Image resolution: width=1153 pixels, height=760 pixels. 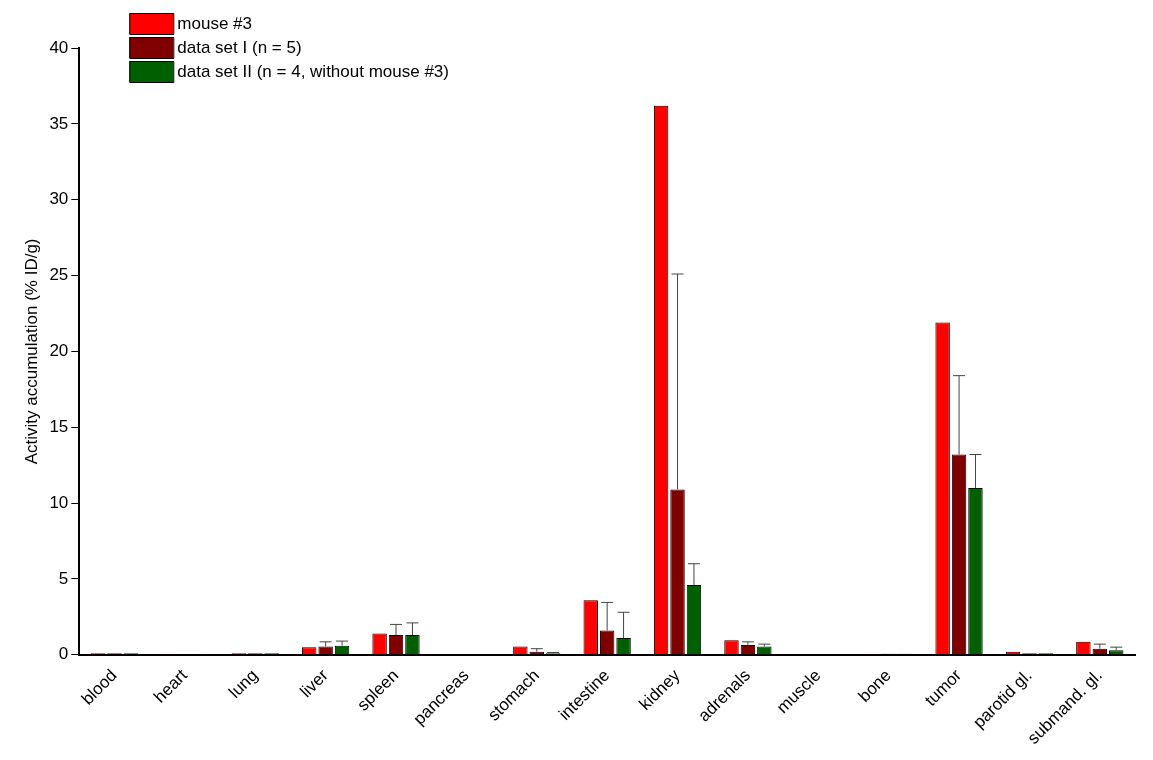 What do you see at coordinates (59, 47) in the screenshot?
I see `y-tick-label: 40` at bounding box center [59, 47].